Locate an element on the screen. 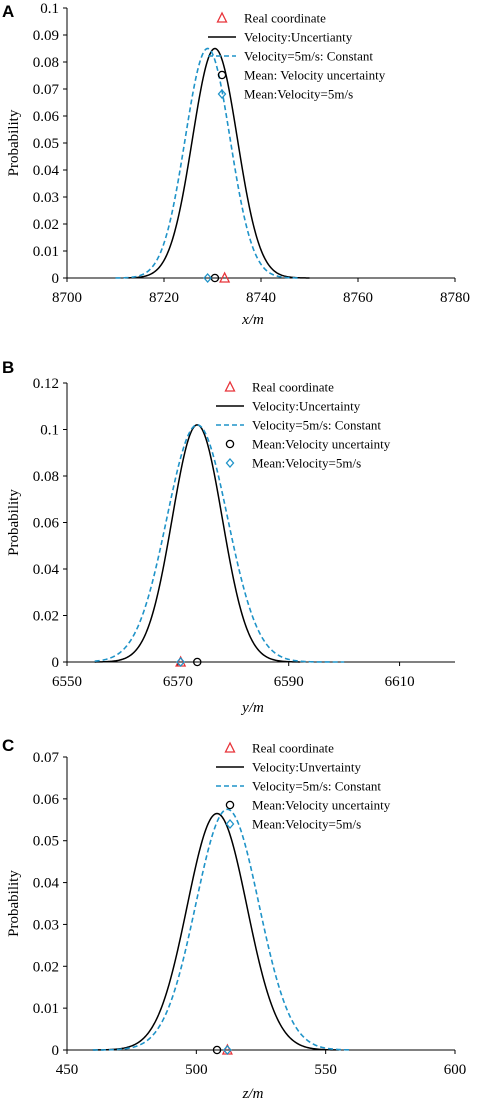 This screenshot has width=484, height=1100. x-axis-title: z/m is located at coordinates (253, 1093).